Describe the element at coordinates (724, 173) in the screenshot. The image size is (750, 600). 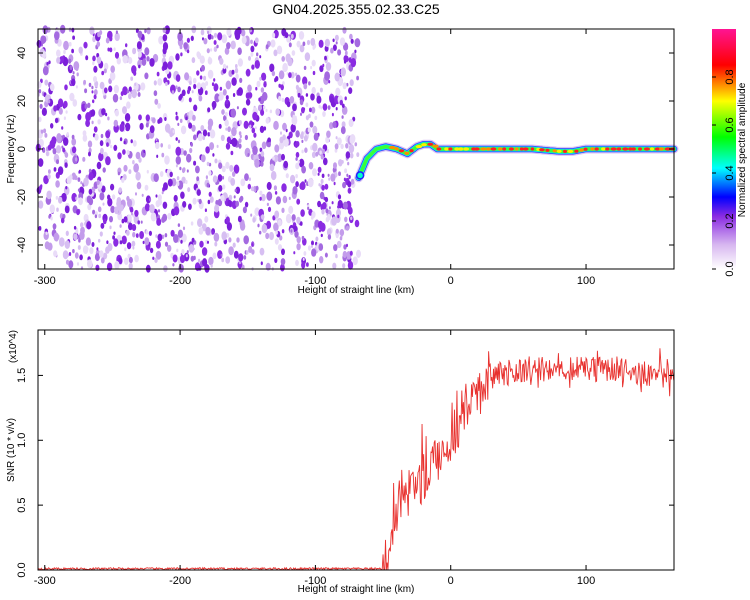
I see `colorbar-ticks: 0.0 0.2 0.4 0.6 0.8` at that location.